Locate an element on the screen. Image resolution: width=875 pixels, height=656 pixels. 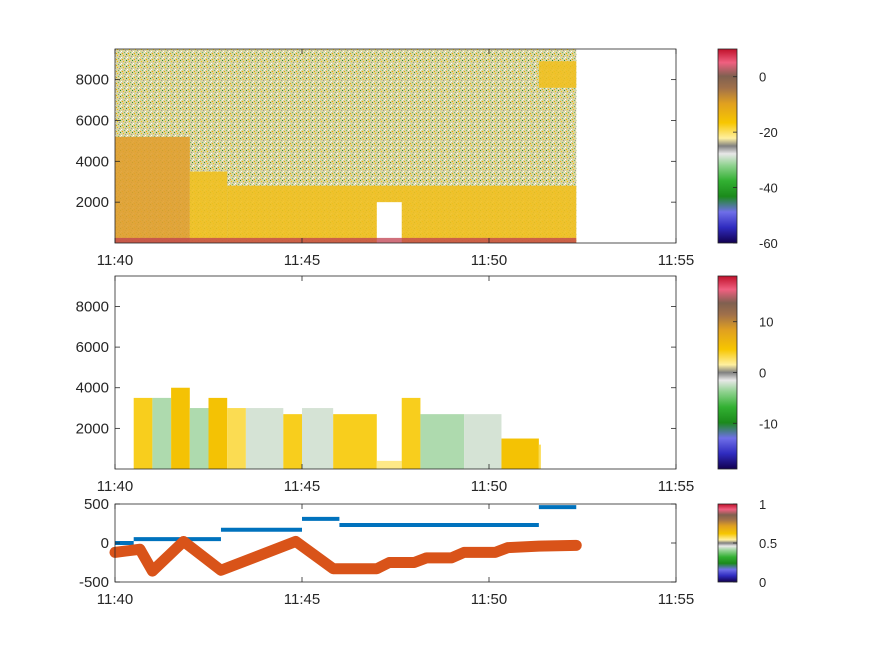
panel-3-y-ticks: 500 0 -500 is located at coordinates (377, 543).